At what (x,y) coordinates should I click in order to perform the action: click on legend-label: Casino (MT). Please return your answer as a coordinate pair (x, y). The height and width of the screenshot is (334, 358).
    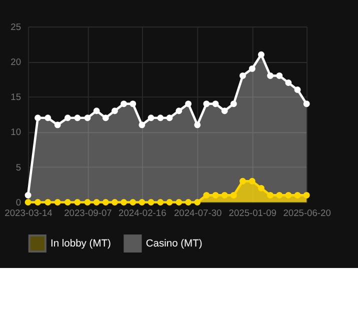
    Looking at the image, I should click on (174, 244).